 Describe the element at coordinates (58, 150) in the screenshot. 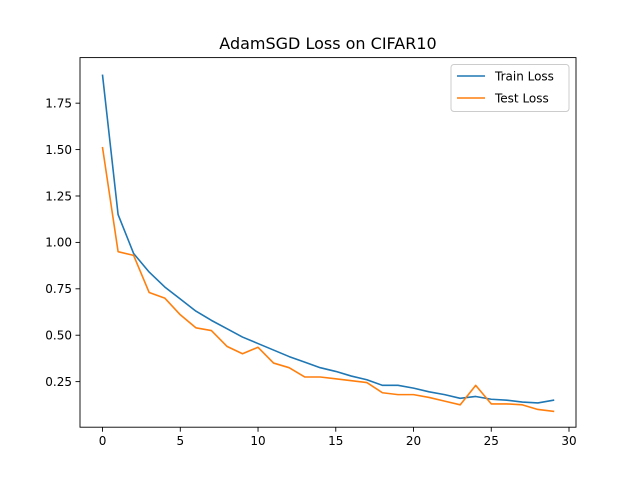

I see `y-tick-label: 1.50` at that location.